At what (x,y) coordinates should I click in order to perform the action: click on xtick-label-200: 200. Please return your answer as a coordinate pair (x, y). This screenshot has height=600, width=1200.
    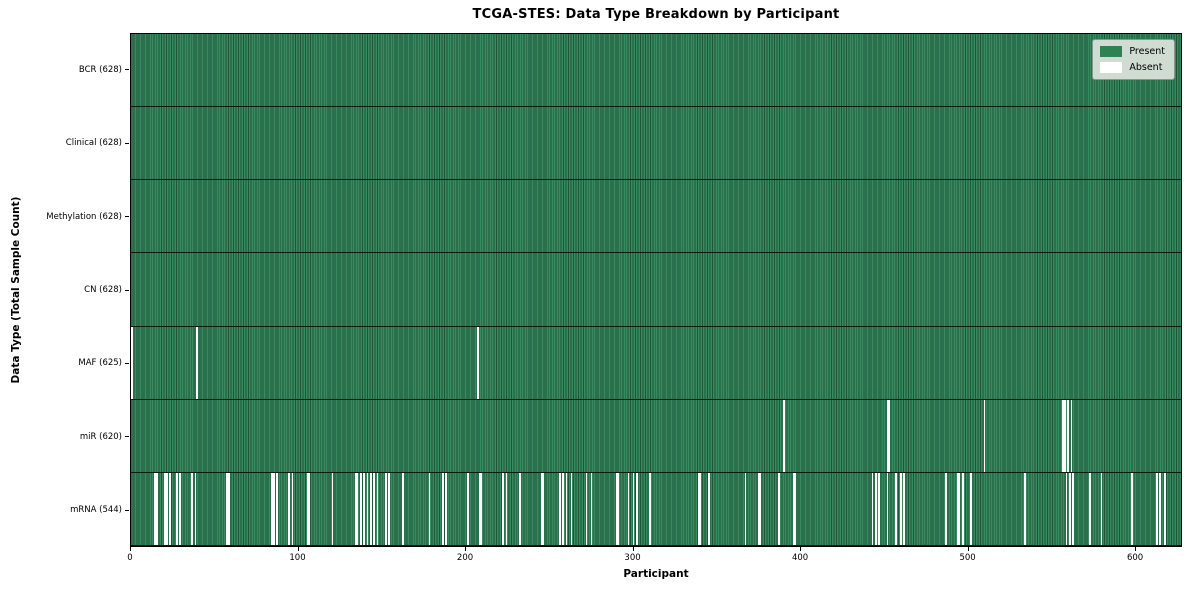
    Looking at the image, I should click on (465, 558).